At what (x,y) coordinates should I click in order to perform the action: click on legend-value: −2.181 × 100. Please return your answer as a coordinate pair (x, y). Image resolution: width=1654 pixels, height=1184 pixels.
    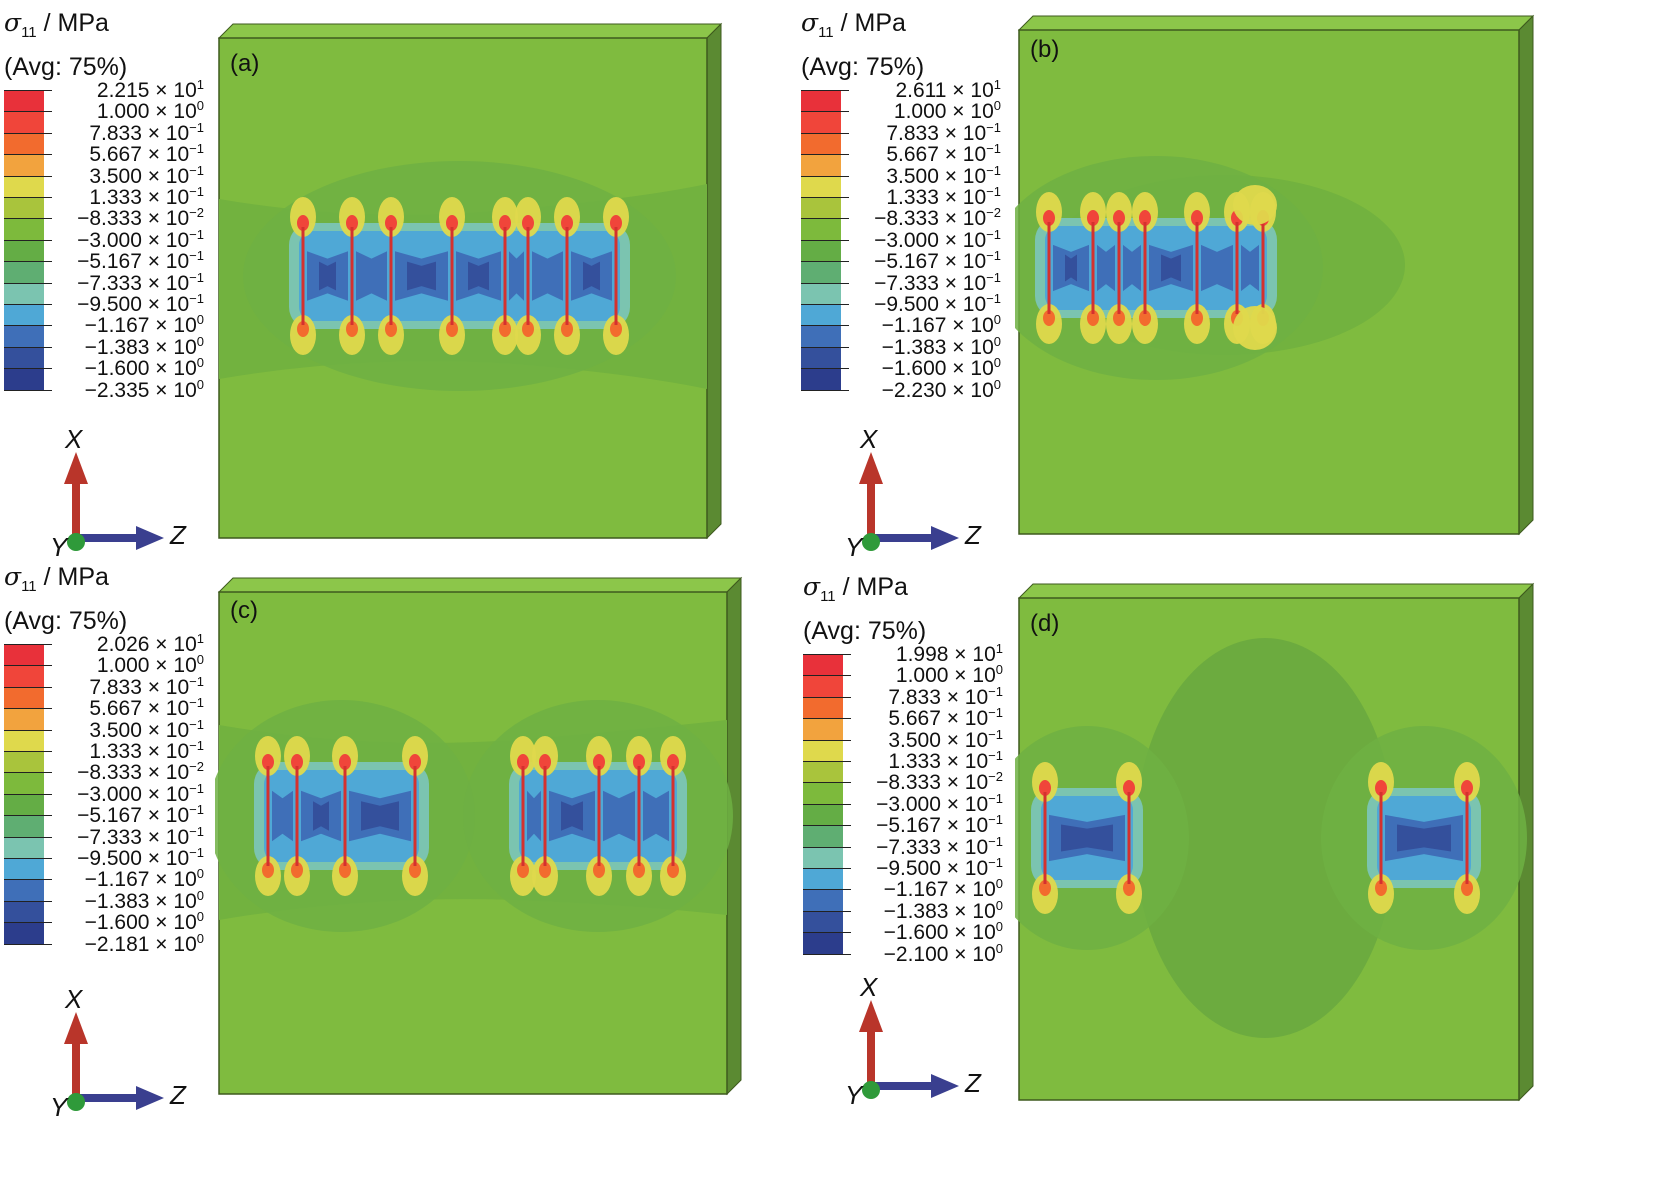
    Looking at the image, I should click on (128, 942).